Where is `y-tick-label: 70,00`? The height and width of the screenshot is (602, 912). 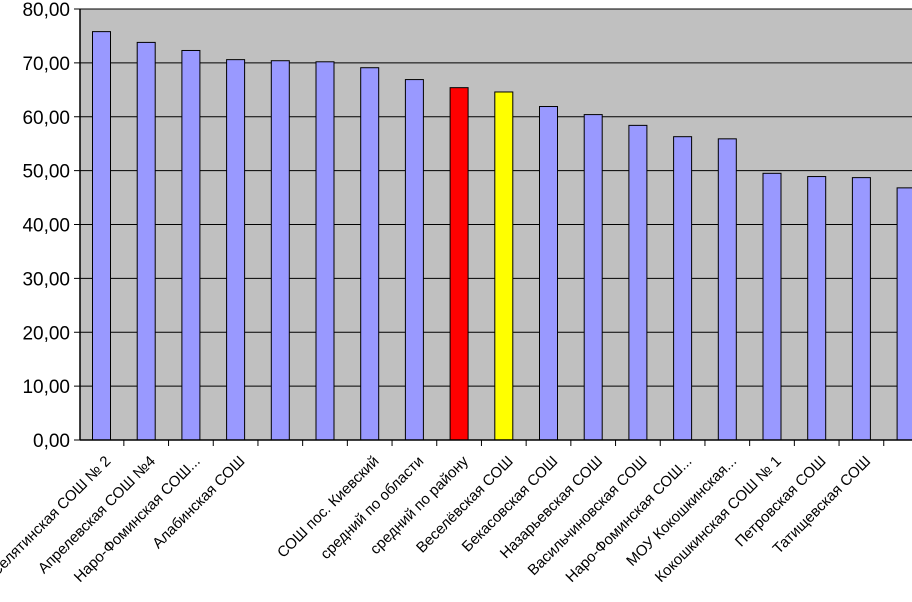
y-tick-label: 70,00 is located at coordinates (46, 64).